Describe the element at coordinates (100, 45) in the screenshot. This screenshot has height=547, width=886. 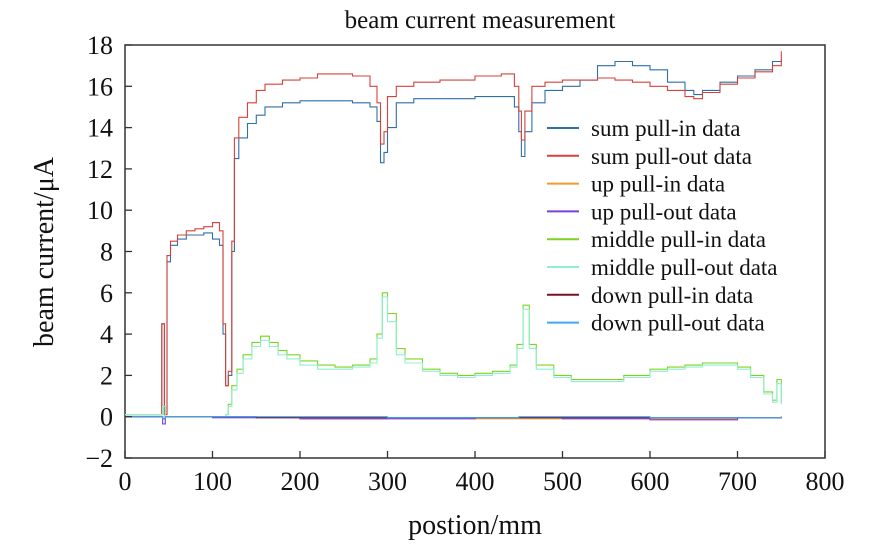
I see `y-tick-label-10: 18` at that location.